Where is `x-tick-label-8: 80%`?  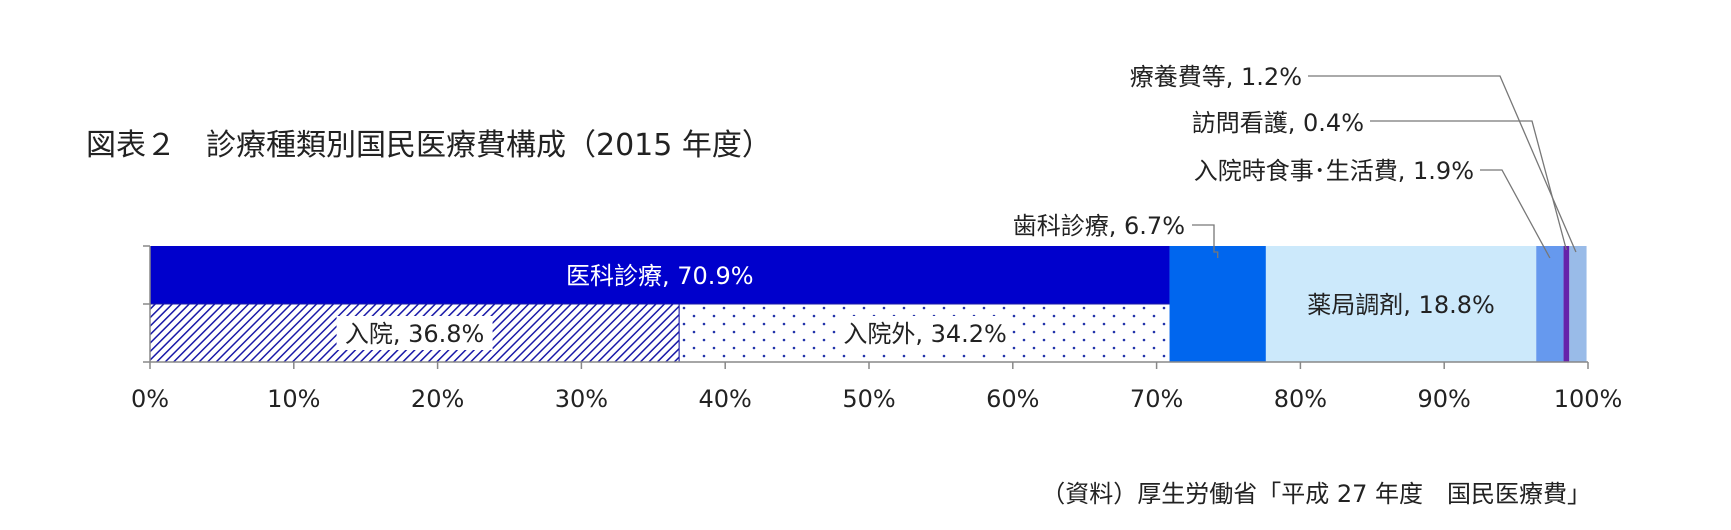 x-tick-label-8: 80% is located at coordinates (1300, 399).